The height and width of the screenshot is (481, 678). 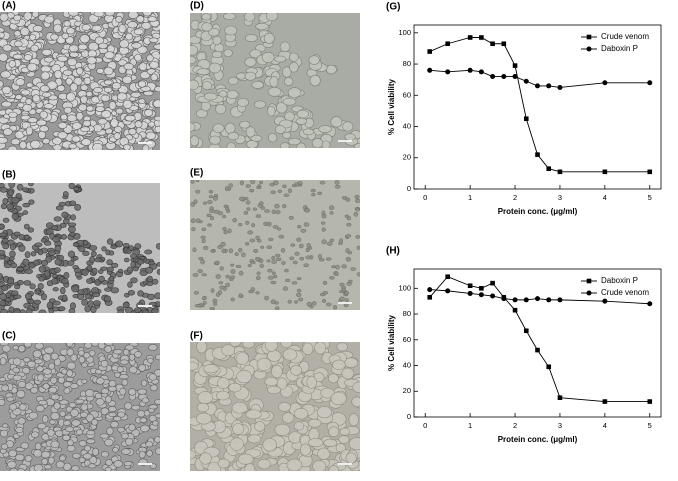 I want to click on x-tick-label: 4, so click(x=605, y=425).